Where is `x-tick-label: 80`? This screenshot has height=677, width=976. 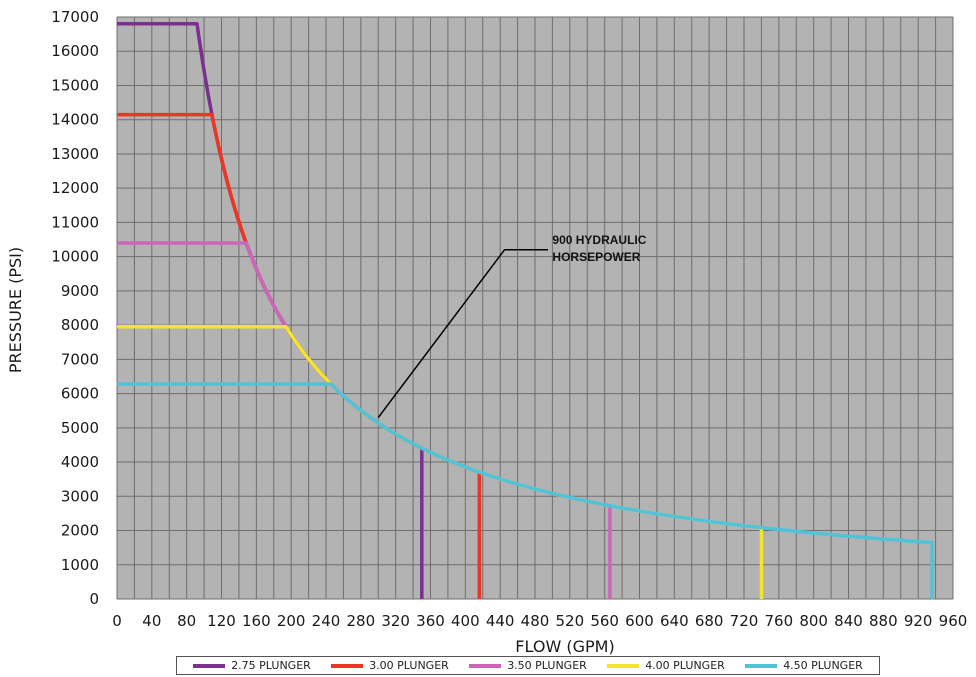 x-tick-label: 80 is located at coordinates (186, 621).